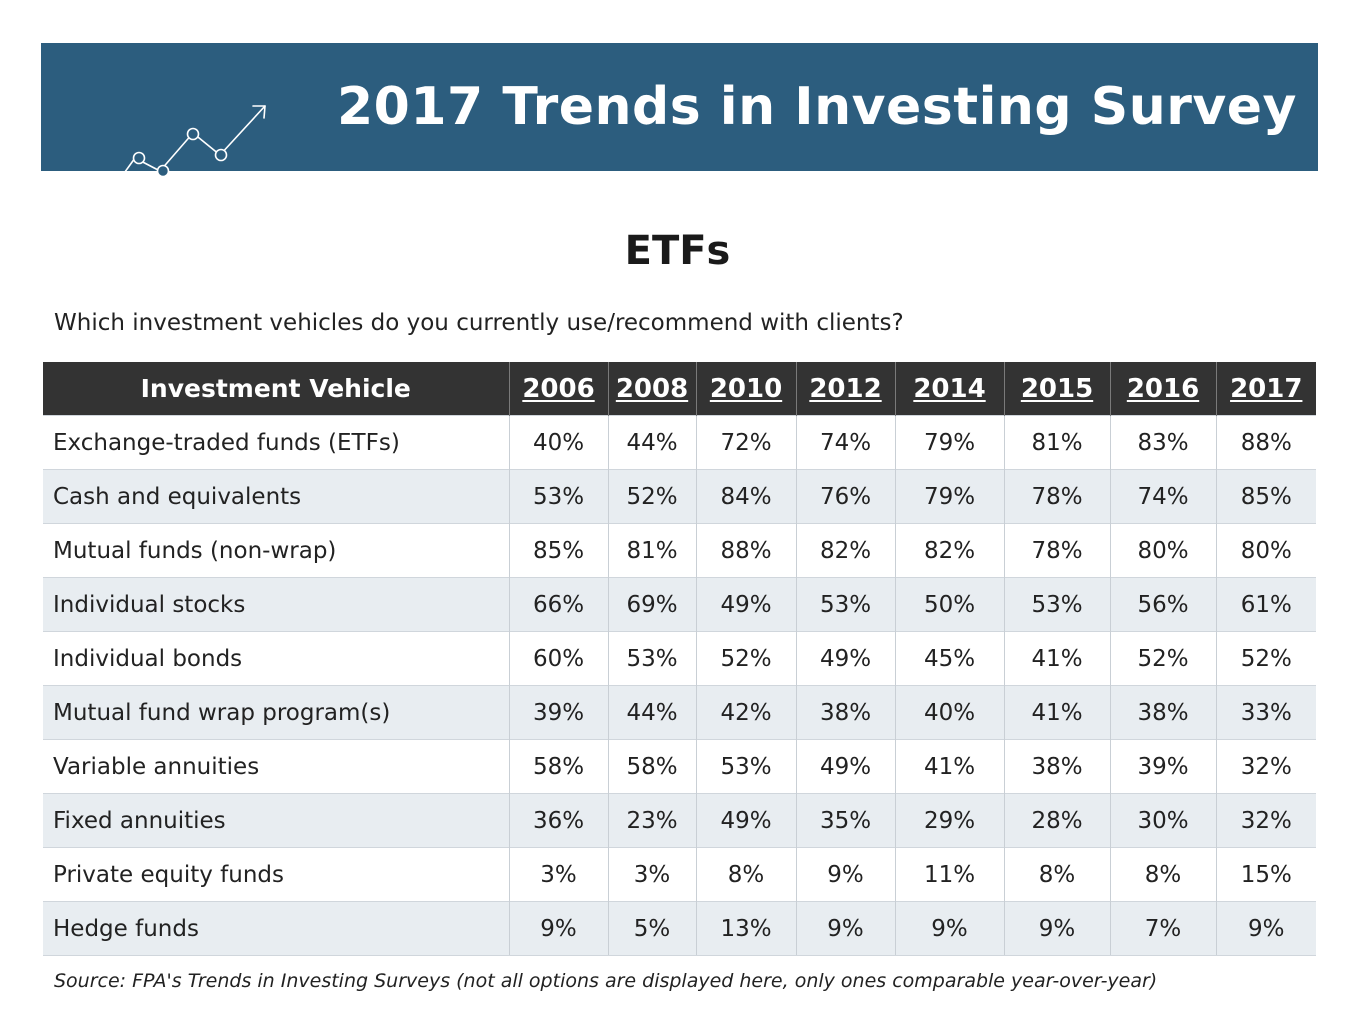  I want to click on vehicle-cell: Private equity funds, so click(276, 874).